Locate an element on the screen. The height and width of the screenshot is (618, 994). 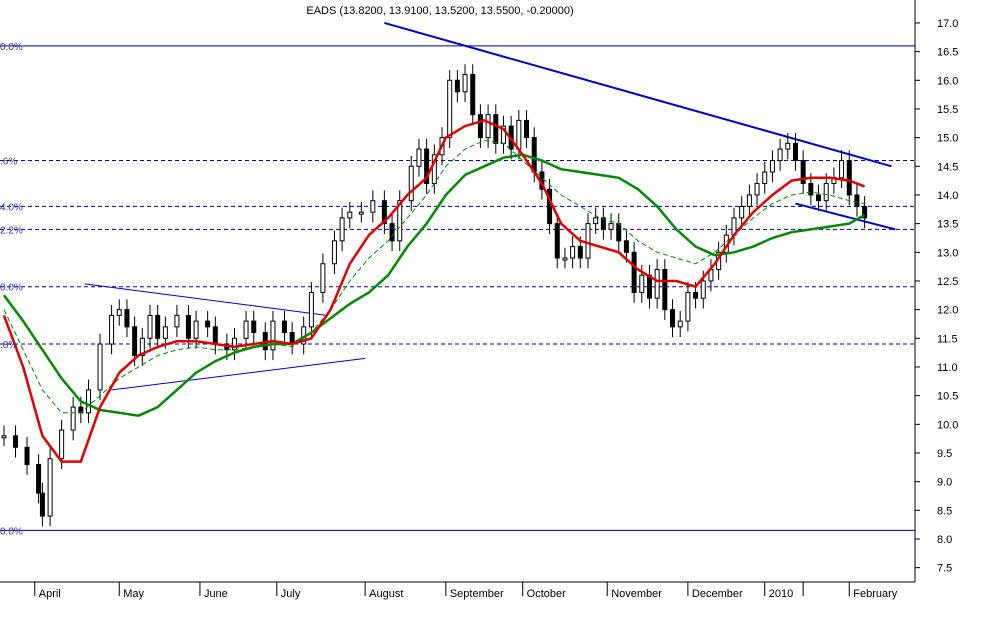
x-tick-label: September is located at coordinates (477, 594).